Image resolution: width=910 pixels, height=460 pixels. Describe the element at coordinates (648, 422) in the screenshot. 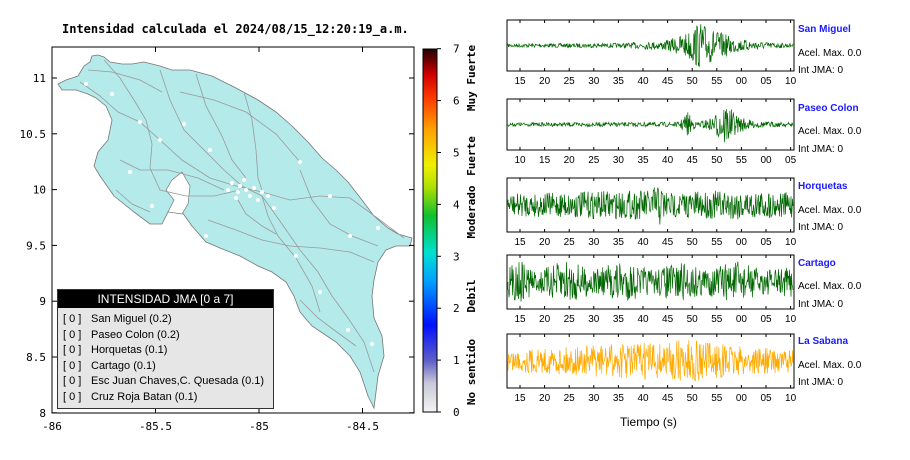

I see `time-axis-label: Tiempo (s)` at that location.